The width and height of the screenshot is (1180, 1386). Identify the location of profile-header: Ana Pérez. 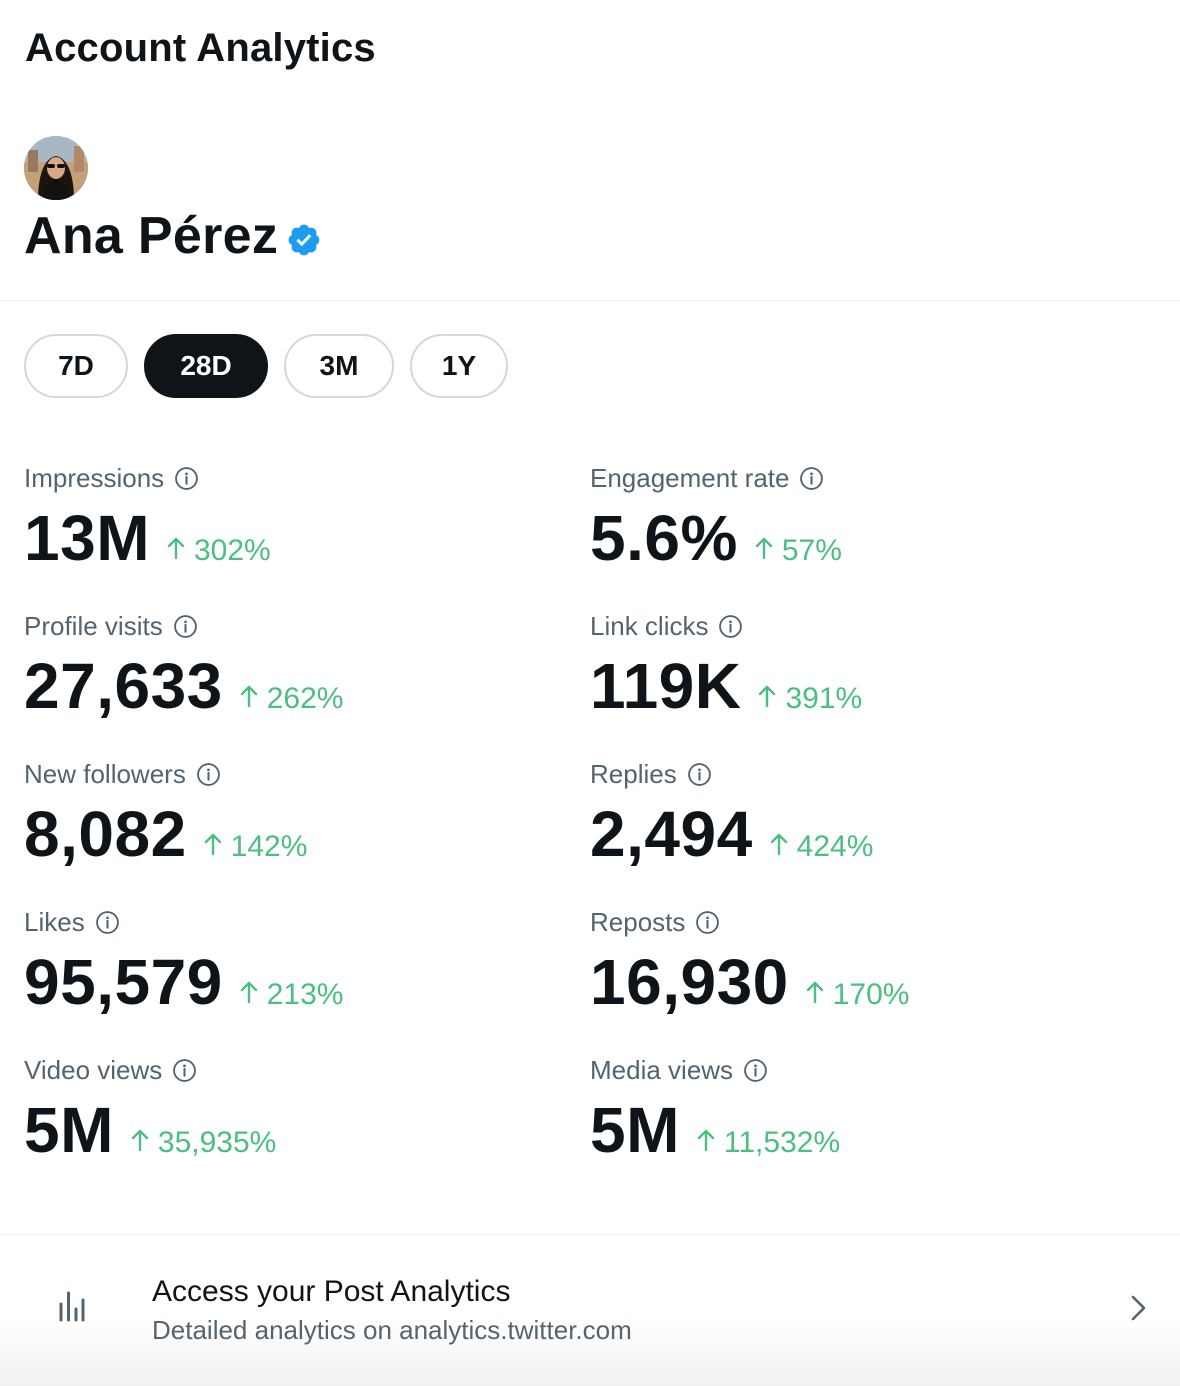
(173, 236).